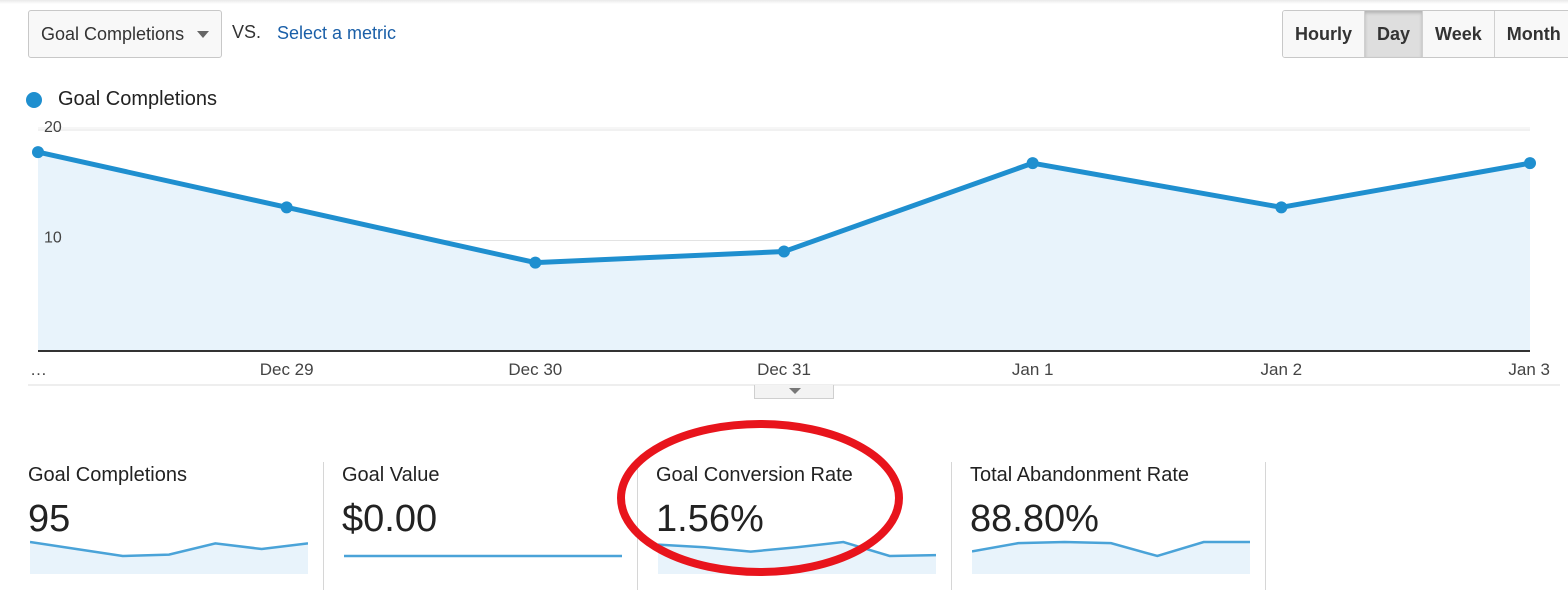 Image resolution: width=1568 pixels, height=590 pixels. I want to click on y-tick-label: 20, so click(53, 127).